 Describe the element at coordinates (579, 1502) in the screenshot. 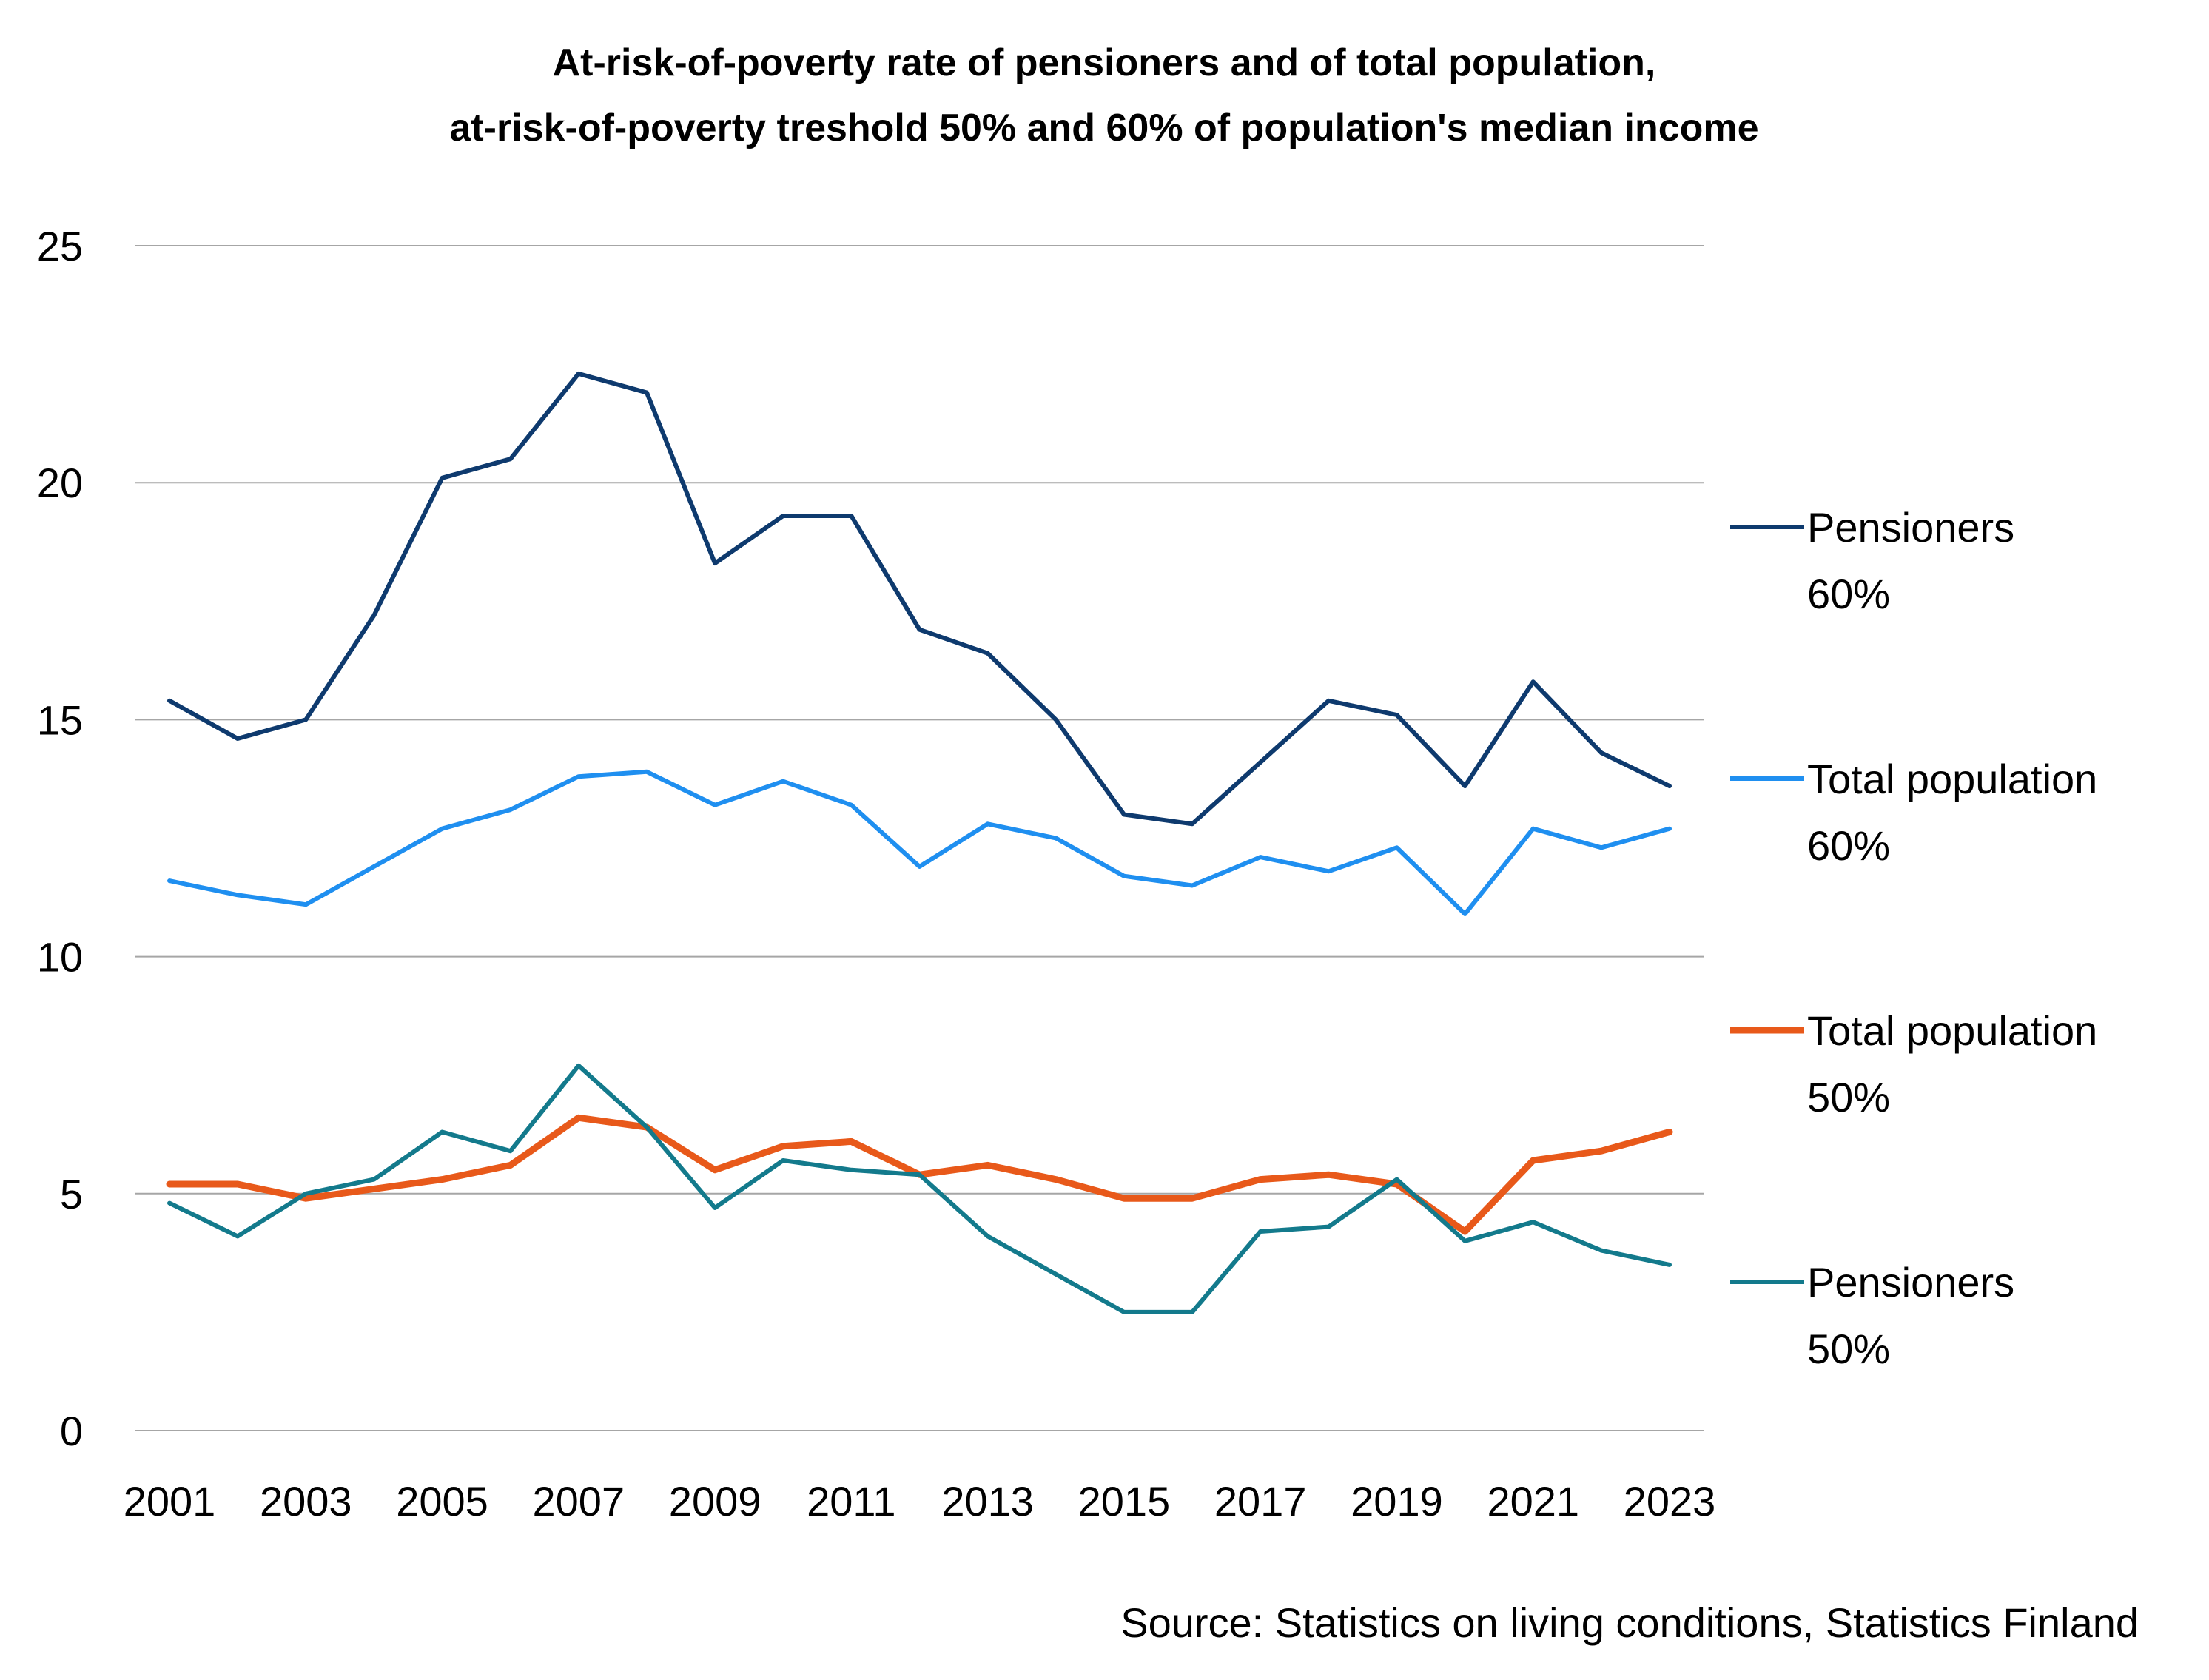

I see `x-tick-label: 2007` at that location.